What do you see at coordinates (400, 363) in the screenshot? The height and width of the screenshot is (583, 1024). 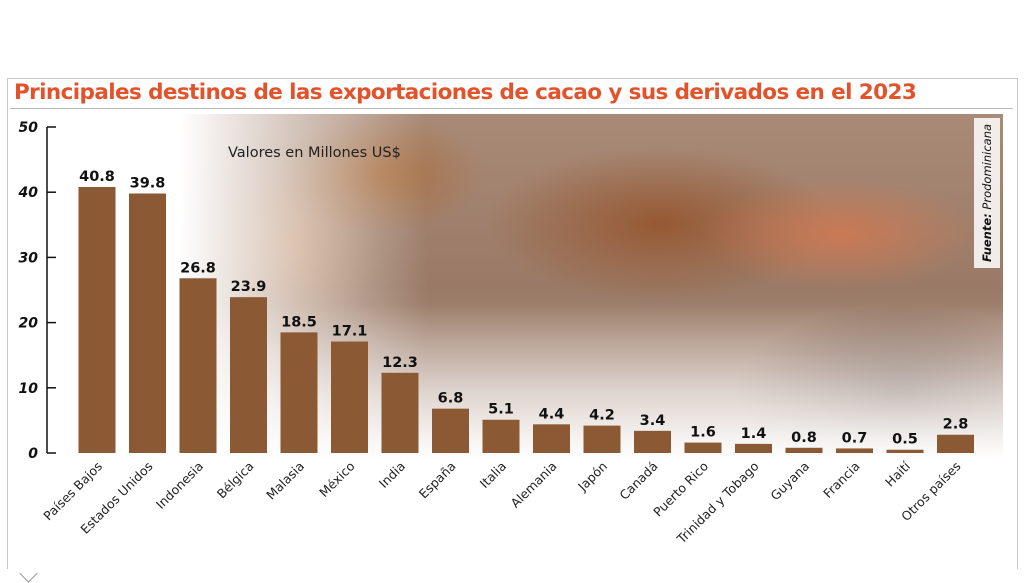 I see `bar-value-label: 12.3` at bounding box center [400, 363].